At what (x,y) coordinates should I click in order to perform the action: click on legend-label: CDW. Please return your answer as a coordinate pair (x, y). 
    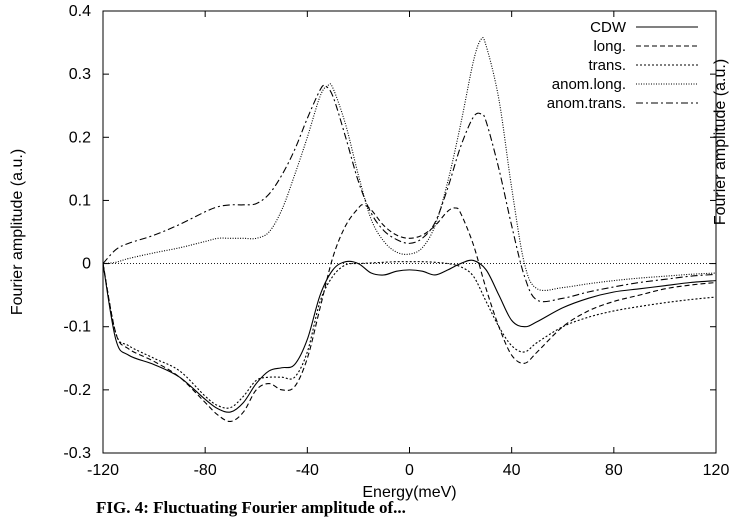
    Looking at the image, I should click on (608, 27).